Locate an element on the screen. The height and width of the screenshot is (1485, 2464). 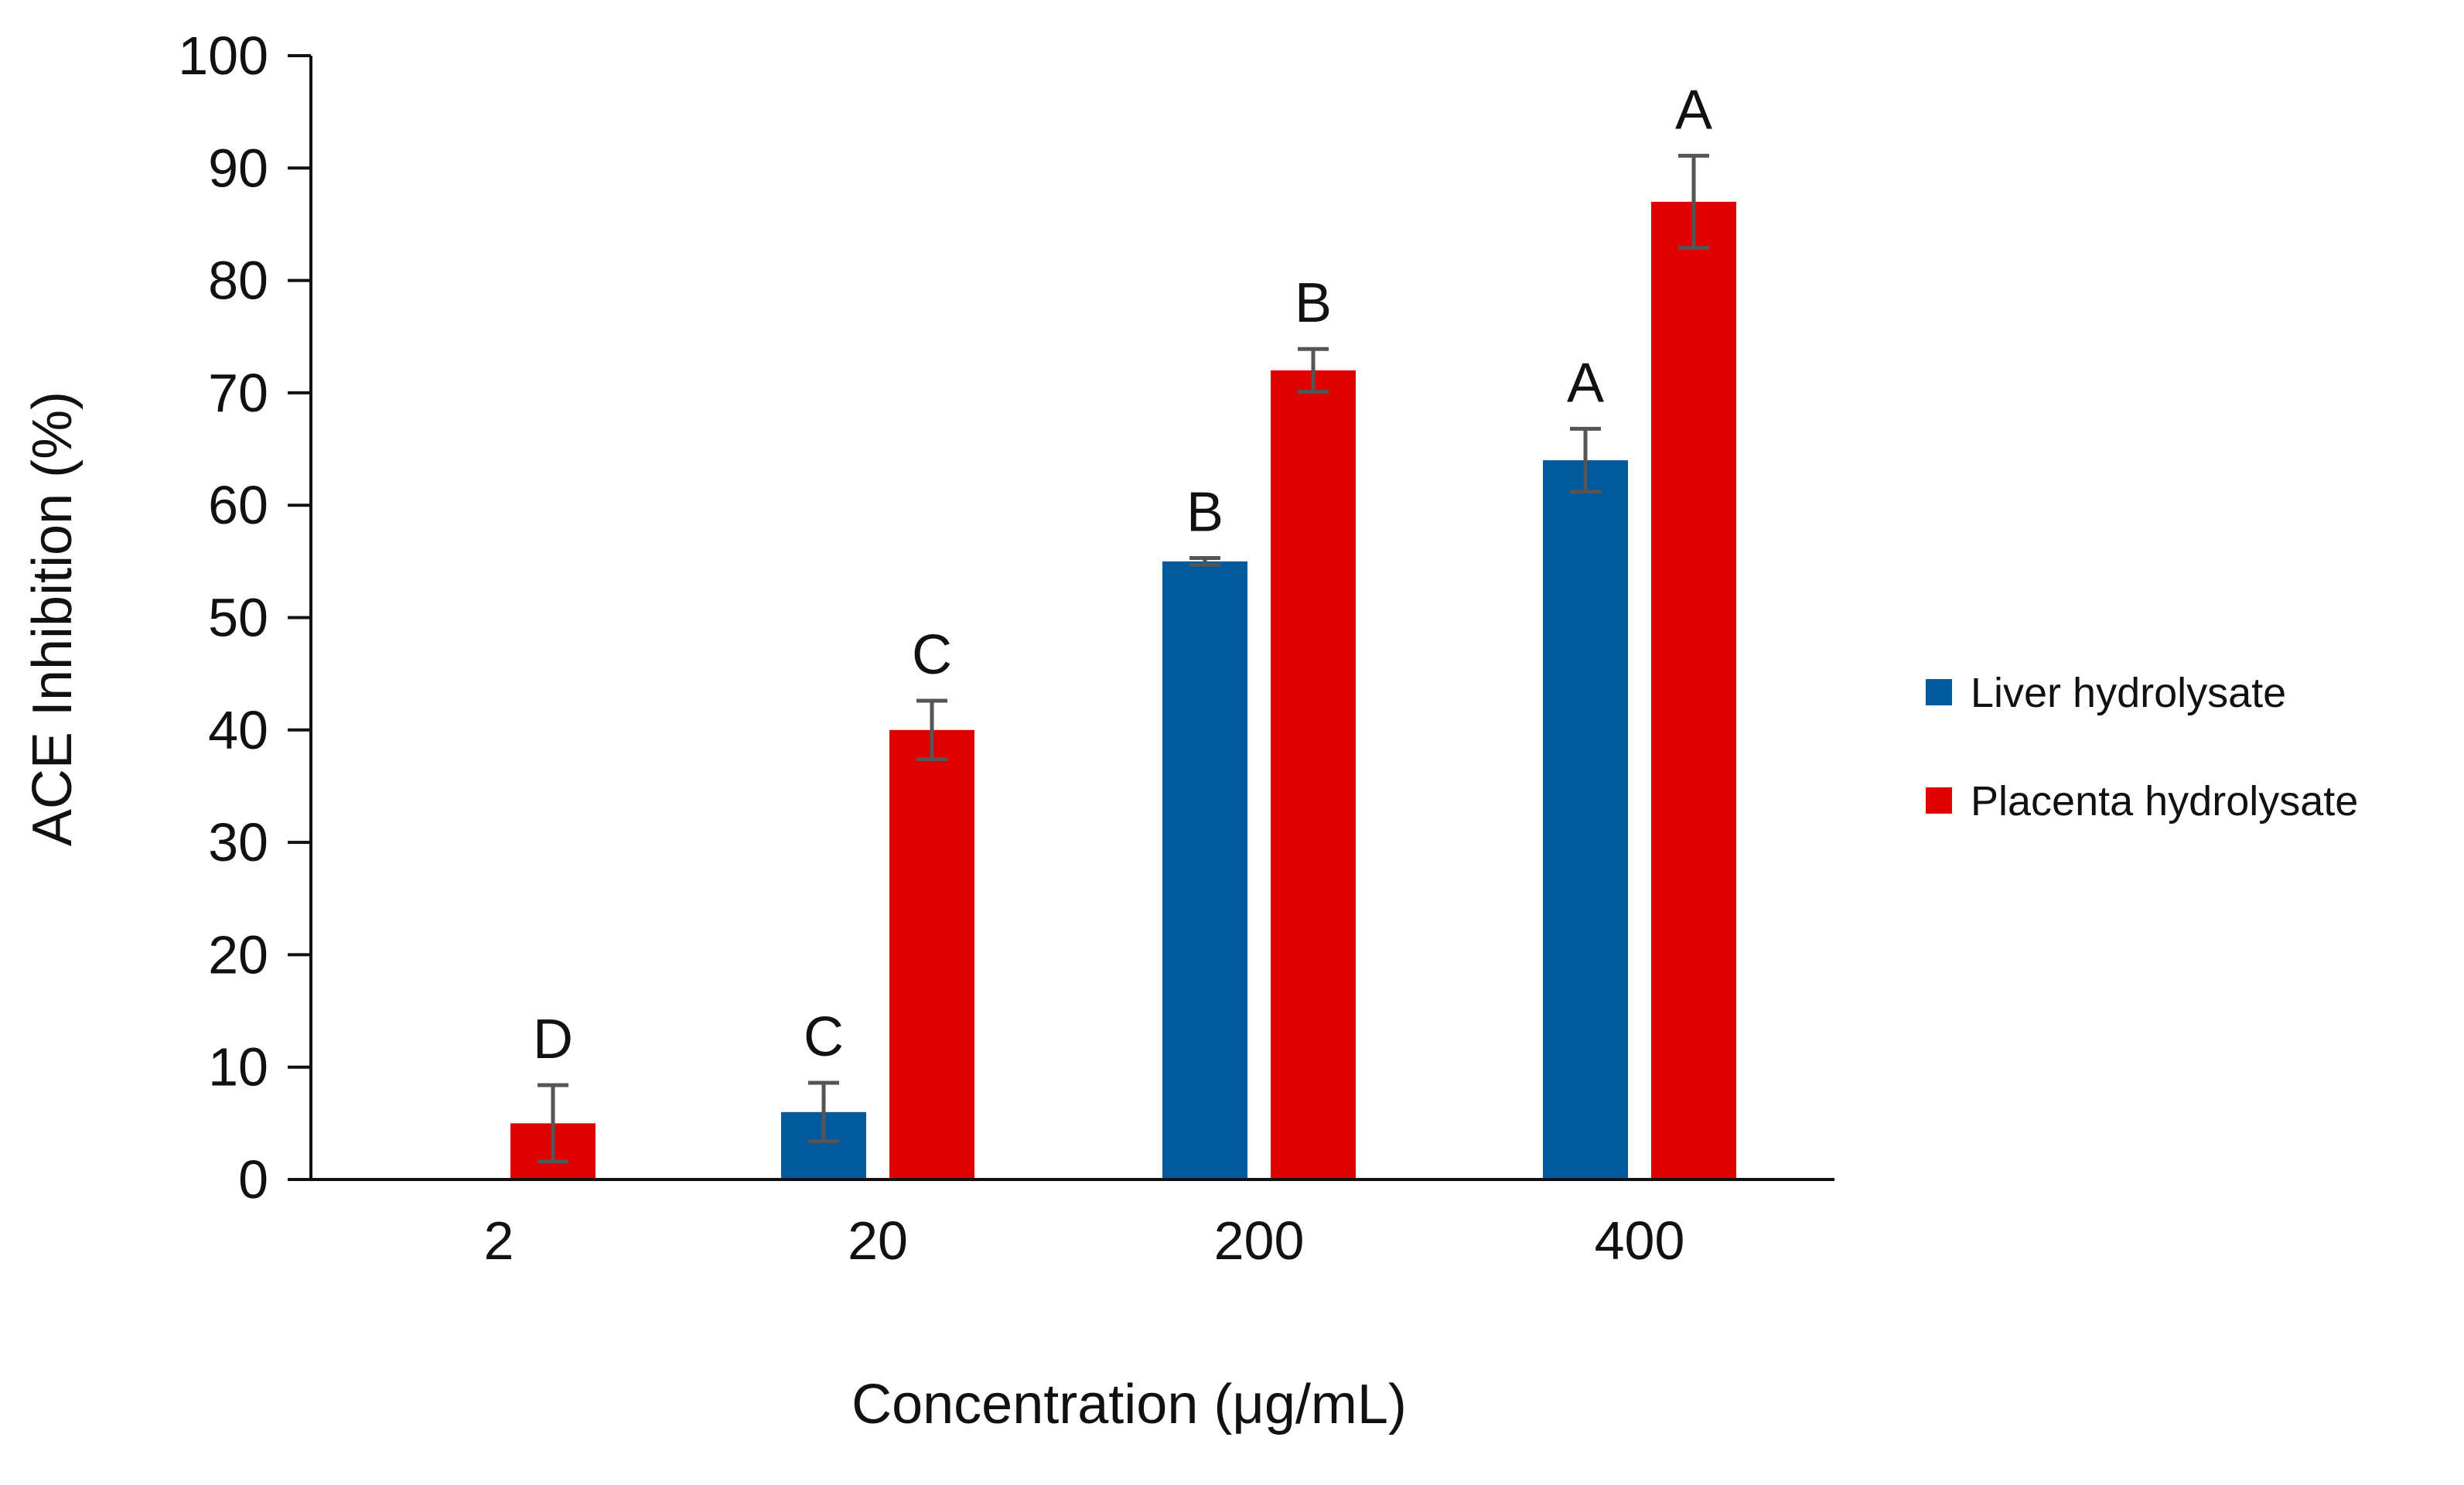
y-tick-label-0: 0 is located at coordinates (253, 1179).